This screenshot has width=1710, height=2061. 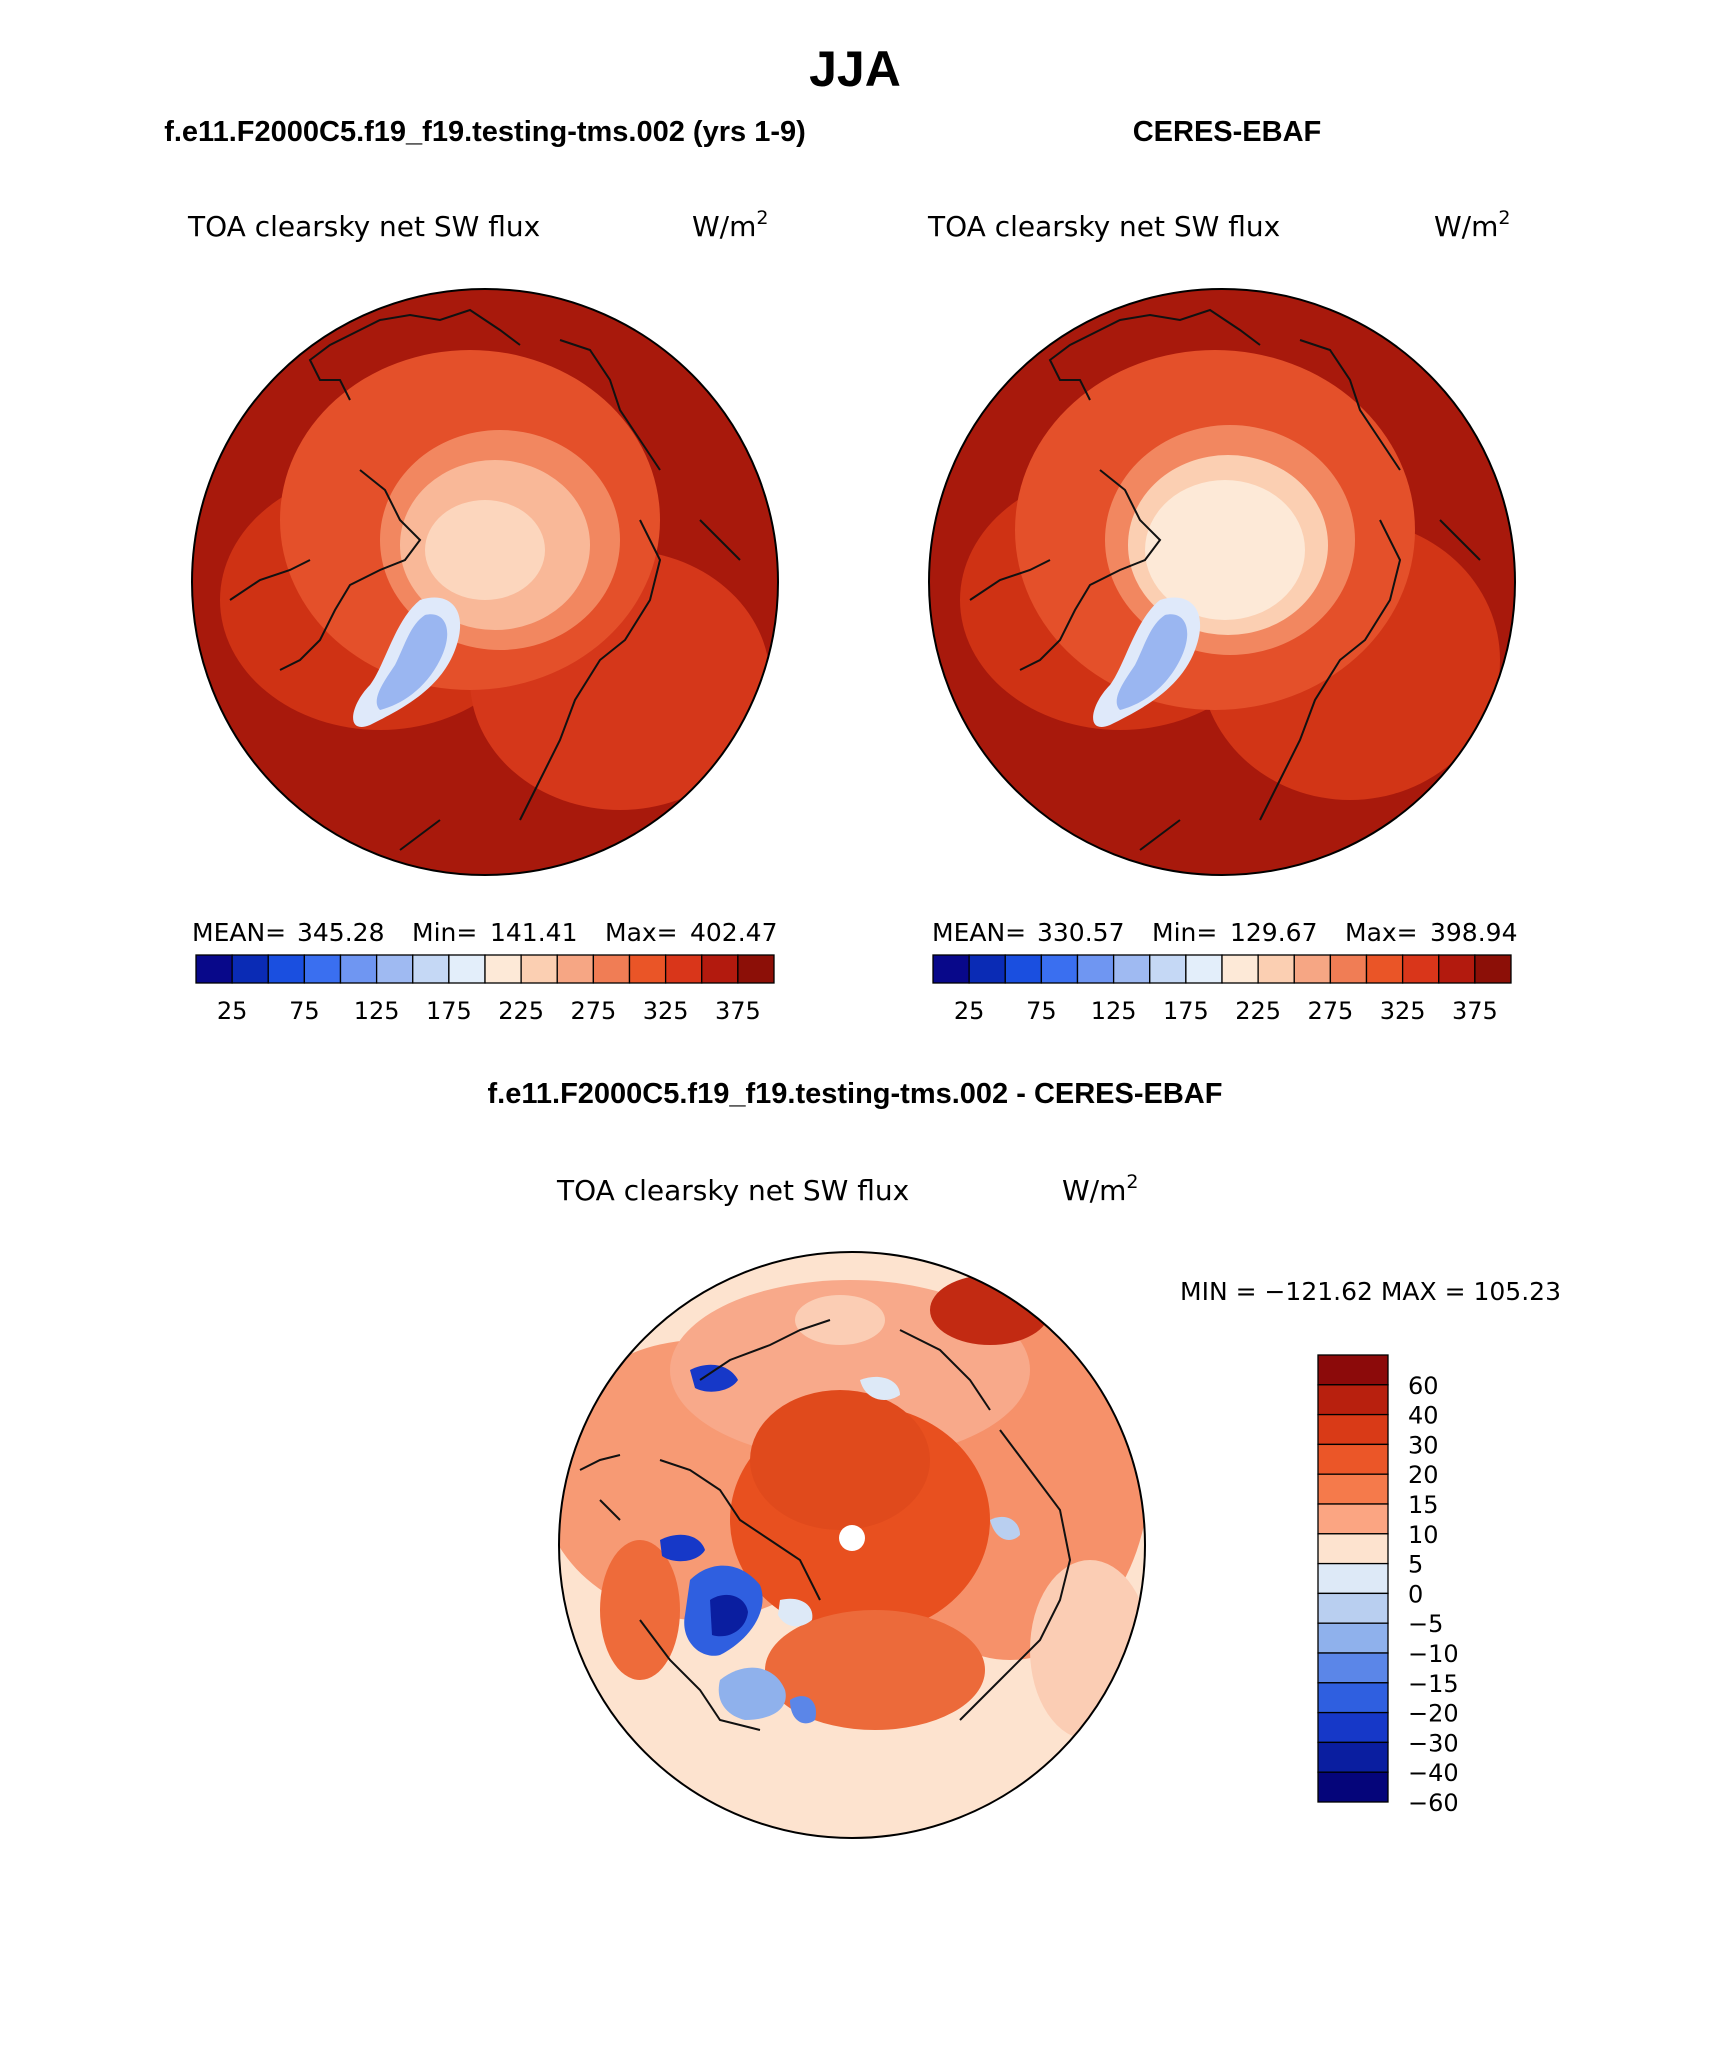 What do you see at coordinates (1433, 1743) in the screenshot?
I see `diff-colorbar-label: −30` at bounding box center [1433, 1743].